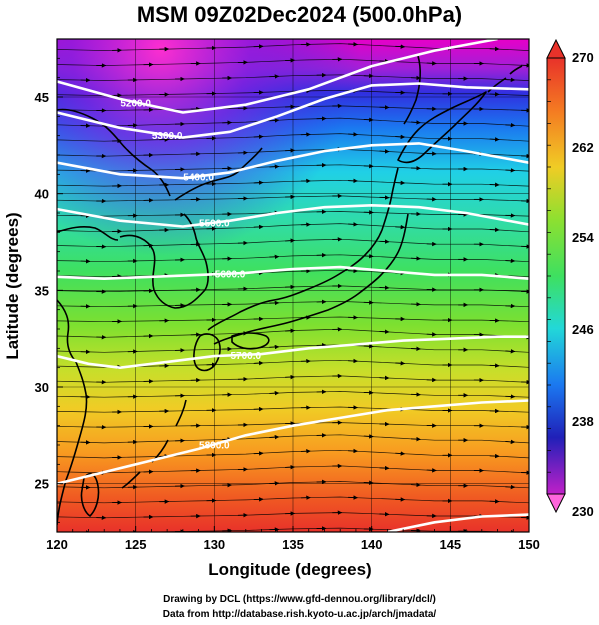 The image size is (599, 625). What do you see at coordinates (570, 278) in the screenshot?
I see `colorbar: 270 262 254 246 238 230` at bounding box center [570, 278].